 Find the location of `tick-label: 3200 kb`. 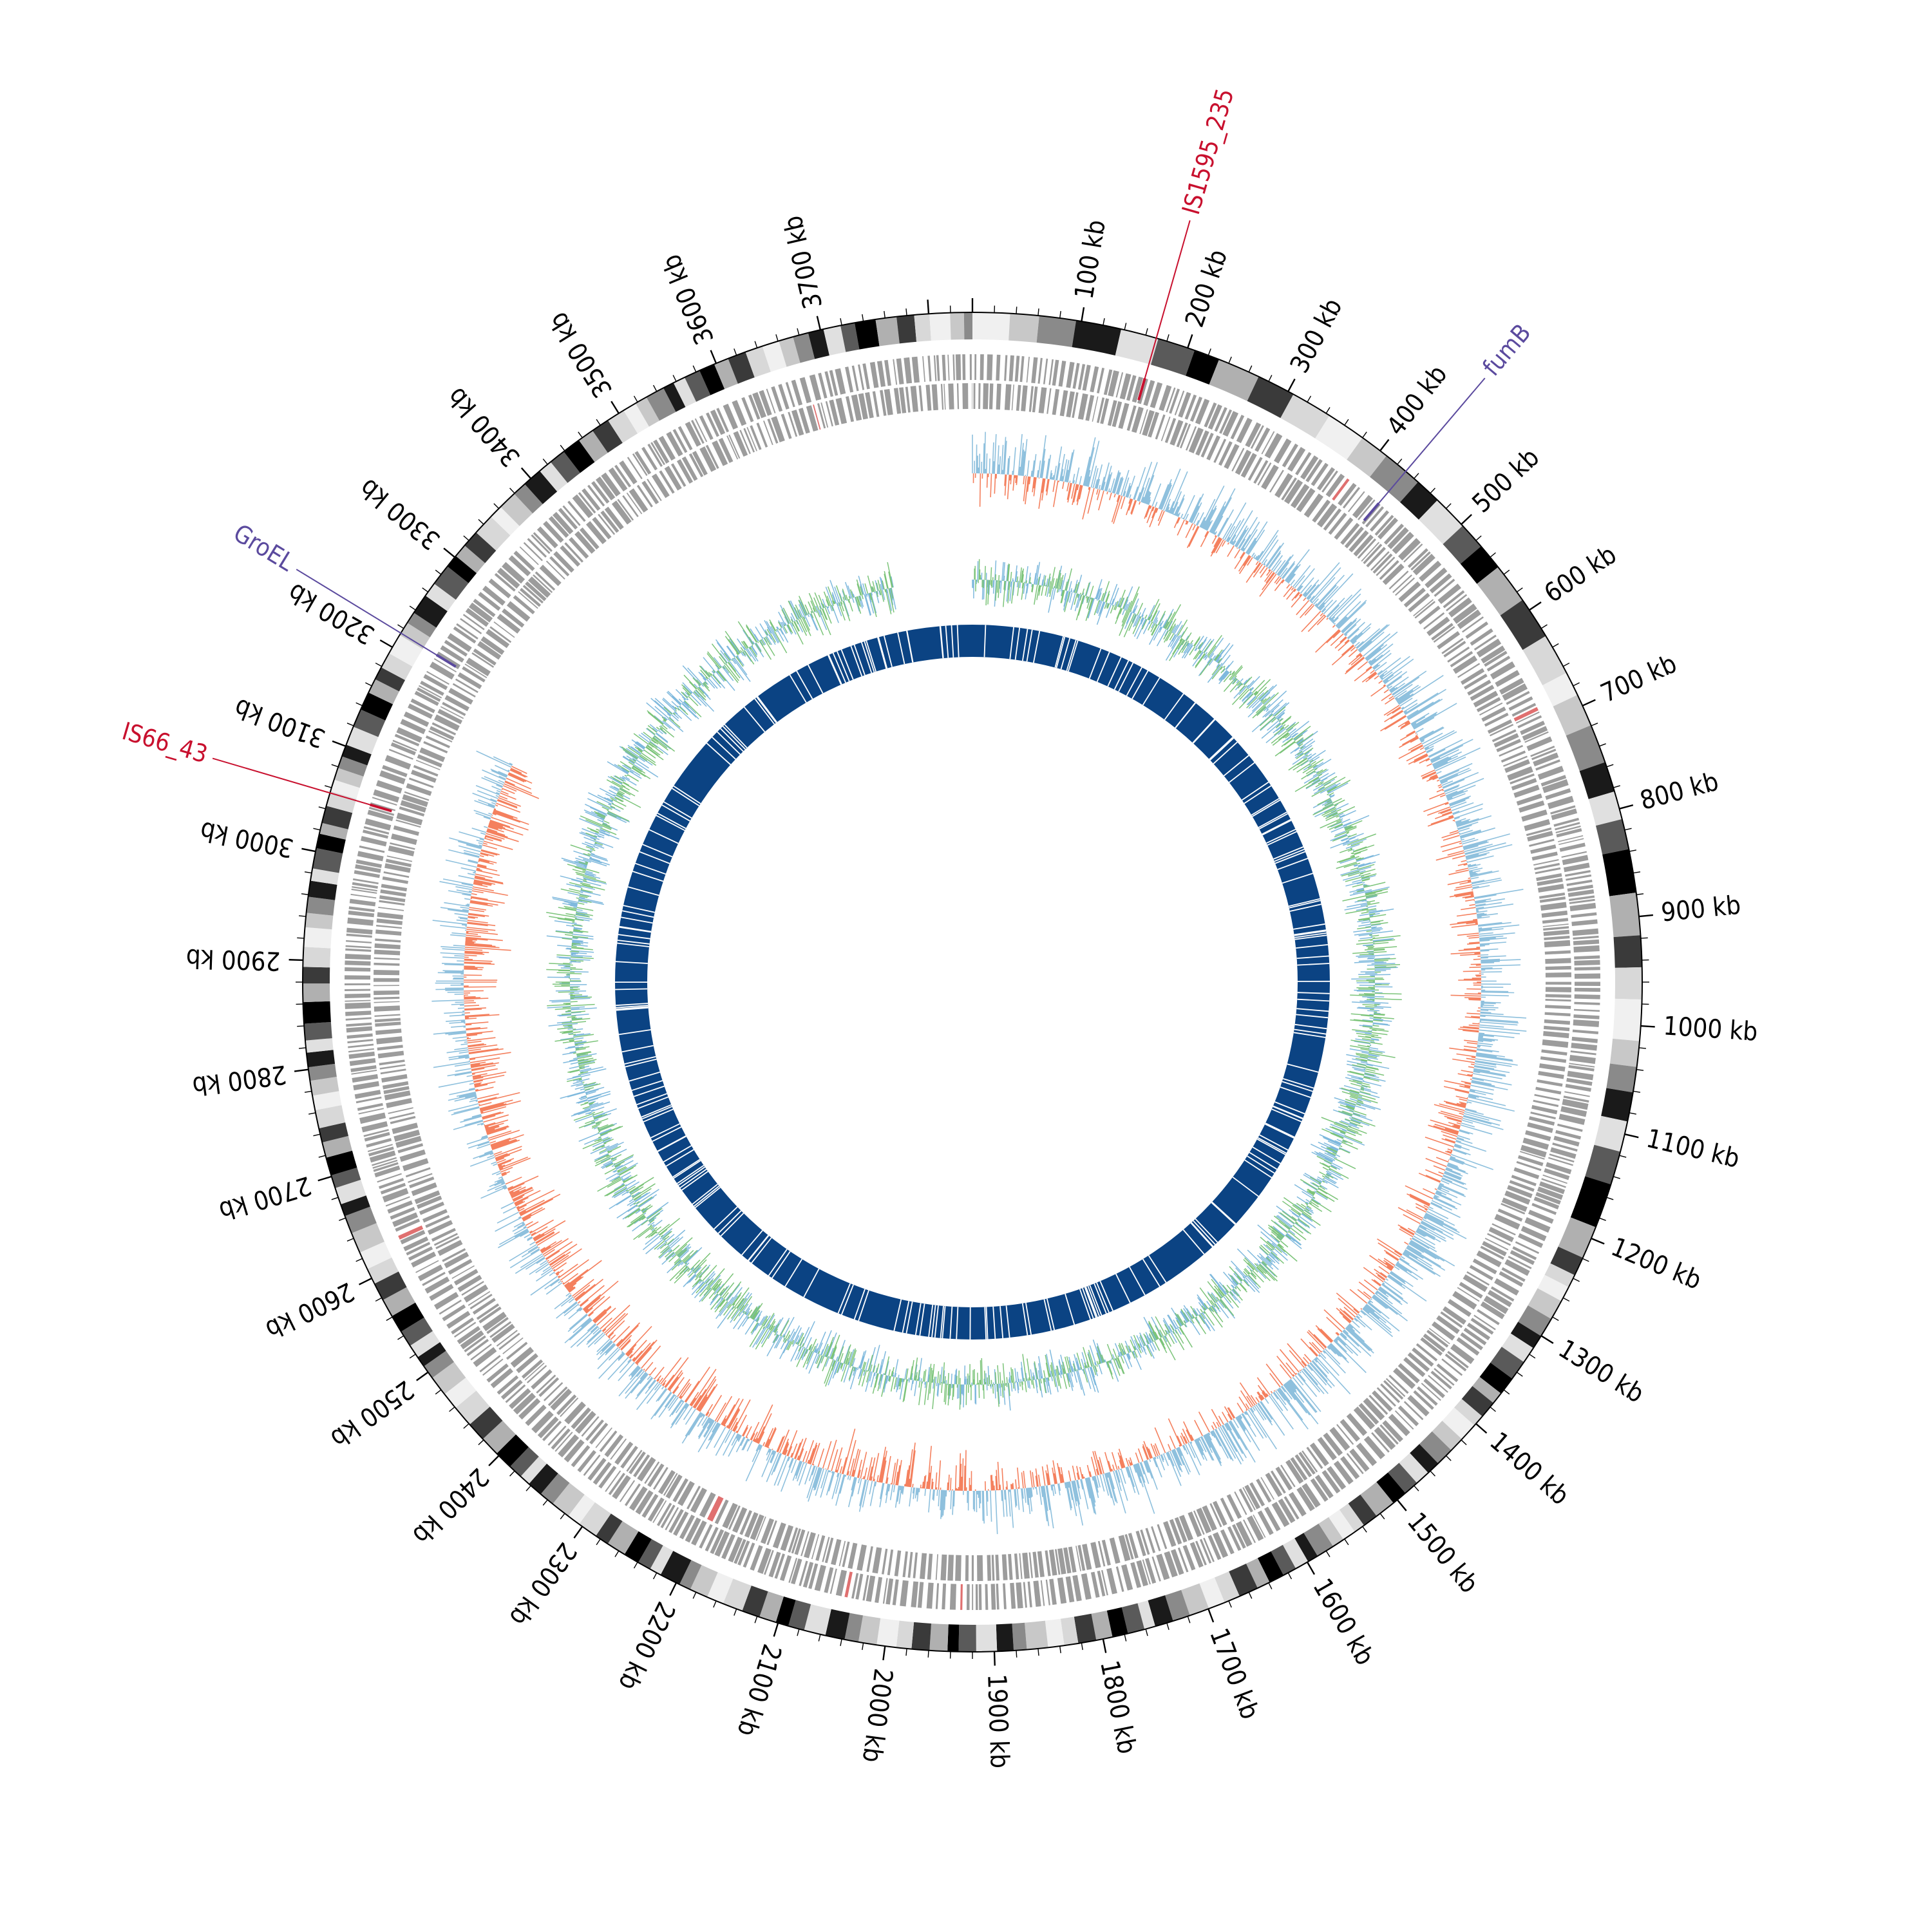

tick-label: 3200 kb is located at coordinates (331, 613).